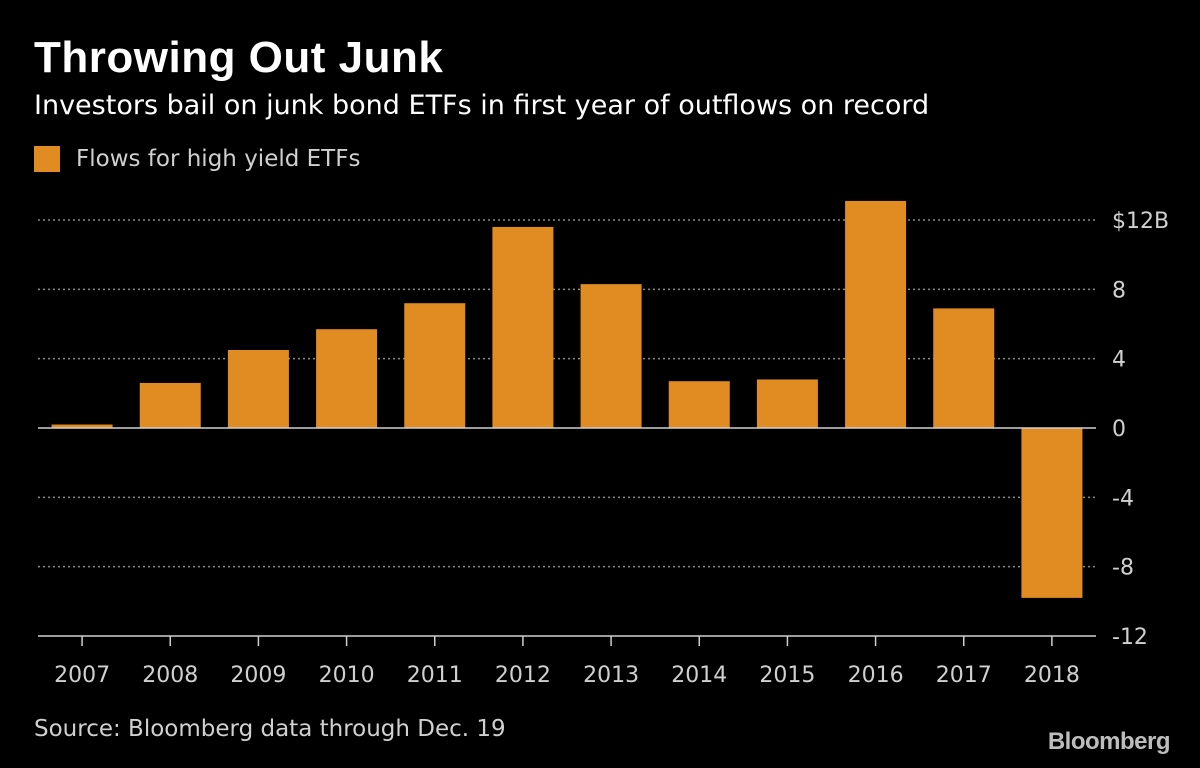 The width and height of the screenshot is (1200, 768). Describe the element at coordinates (1140, 221) in the screenshot. I see `y-tick-label: $12B` at that location.